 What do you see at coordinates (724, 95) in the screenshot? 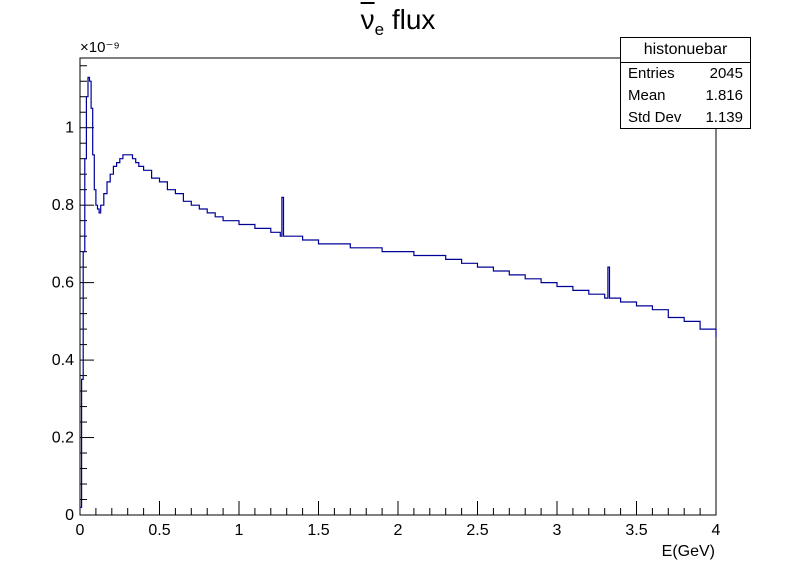
I see `stats-value: 1.816` at bounding box center [724, 95].